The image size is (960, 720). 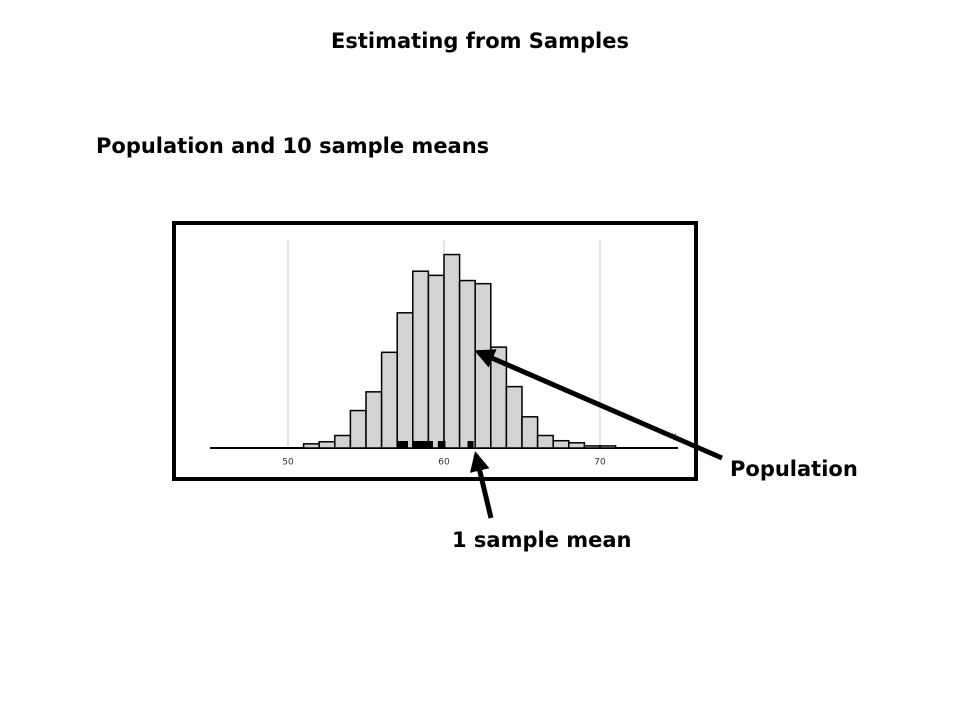 What do you see at coordinates (292, 146) in the screenshot?
I see `subtitle: Population and 10 sample means` at bounding box center [292, 146].